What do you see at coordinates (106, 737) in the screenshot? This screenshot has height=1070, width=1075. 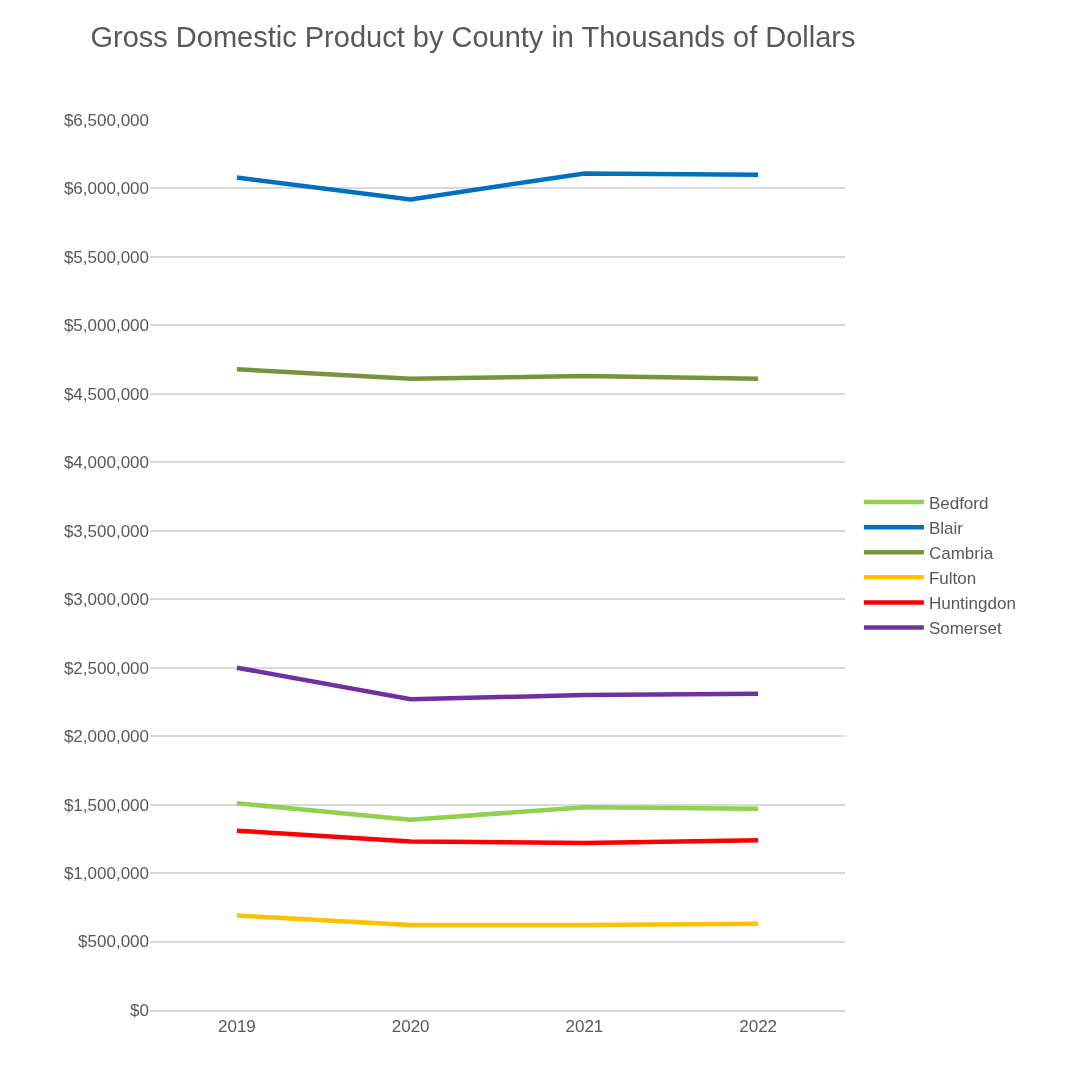 I see `y-tick-label: $2,000,000` at bounding box center [106, 737].